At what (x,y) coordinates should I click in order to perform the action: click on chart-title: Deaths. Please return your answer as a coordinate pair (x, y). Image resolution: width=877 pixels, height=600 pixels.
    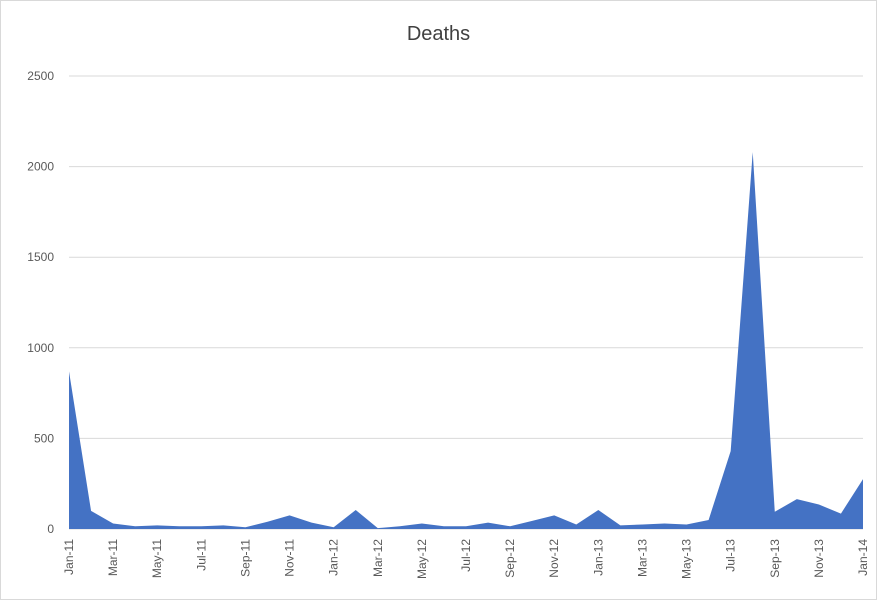
    Looking at the image, I should click on (438, 34).